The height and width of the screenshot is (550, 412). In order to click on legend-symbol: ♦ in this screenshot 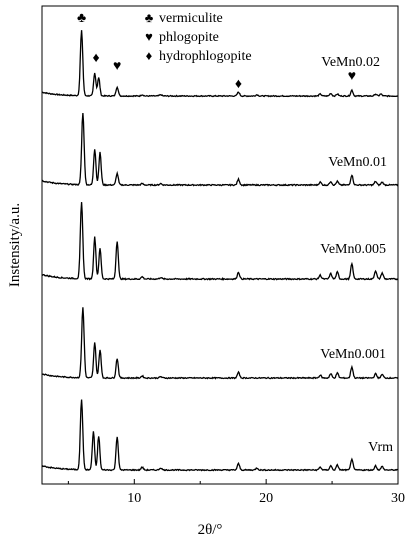, I will do `click(149, 55)`.